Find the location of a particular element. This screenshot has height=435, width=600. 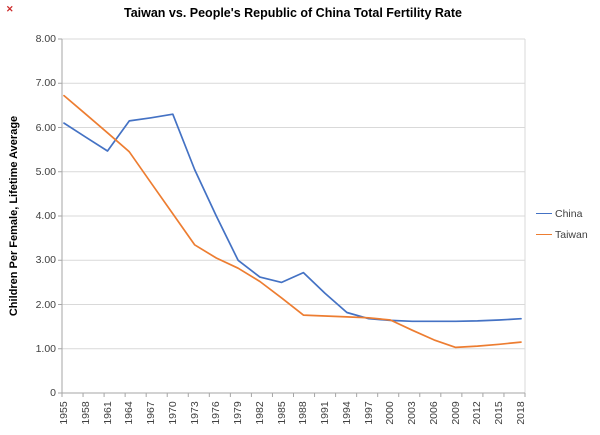

x-tick-label: 1976 is located at coordinates (216, 413).